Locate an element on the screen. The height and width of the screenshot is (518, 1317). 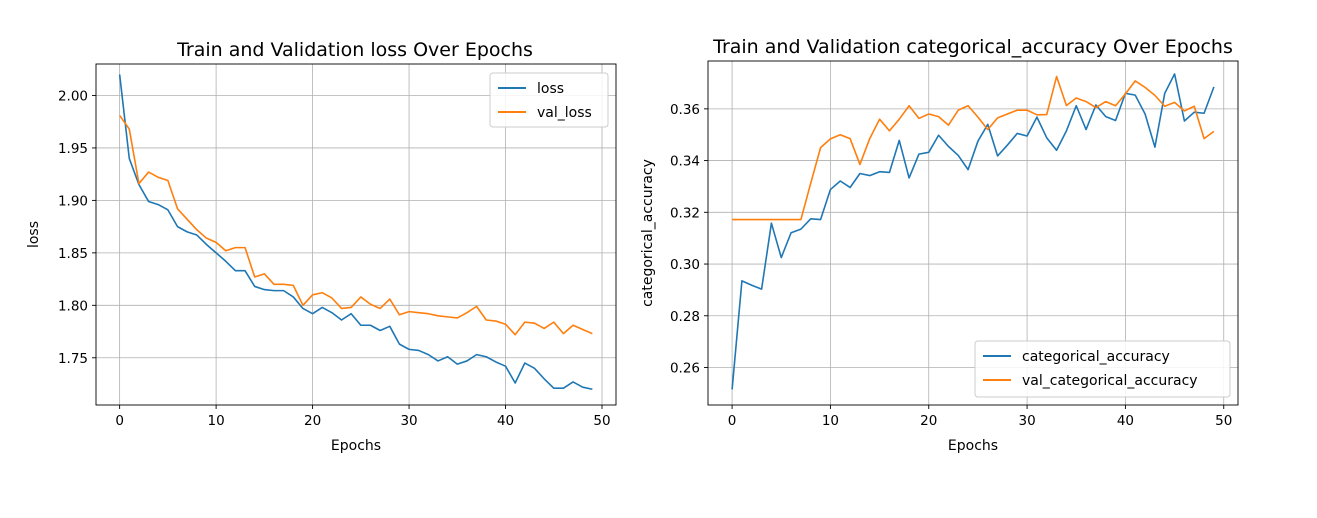
accuracy-legend-label-val-categorical-accuracy: val_categorical_accuracy is located at coordinates (1110, 381).